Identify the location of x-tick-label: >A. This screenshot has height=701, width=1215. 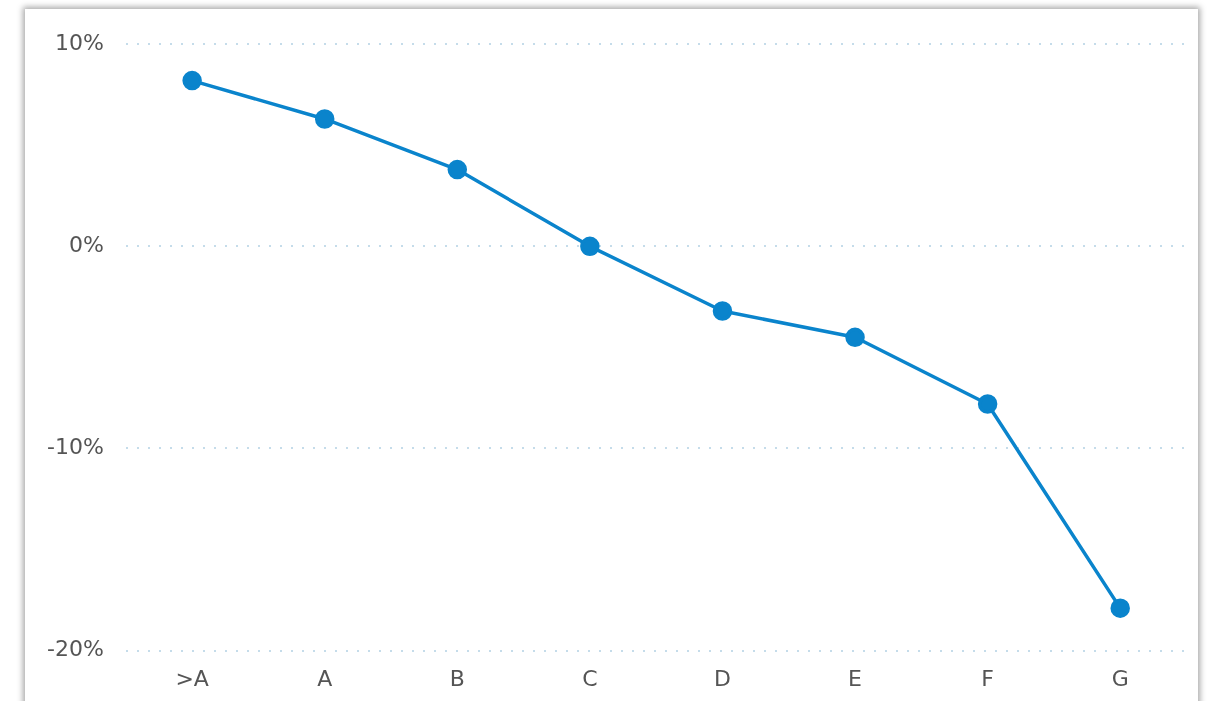
(192, 678).